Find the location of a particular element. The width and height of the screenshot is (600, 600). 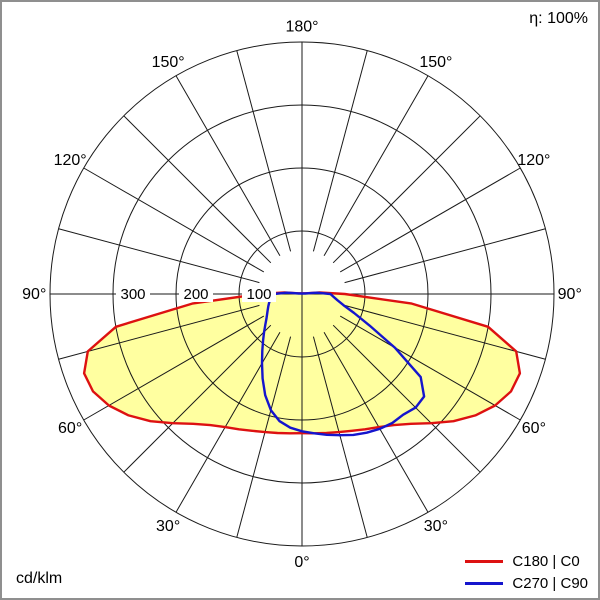

radial-tick-label: 100 is located at coordinates (258, 294).